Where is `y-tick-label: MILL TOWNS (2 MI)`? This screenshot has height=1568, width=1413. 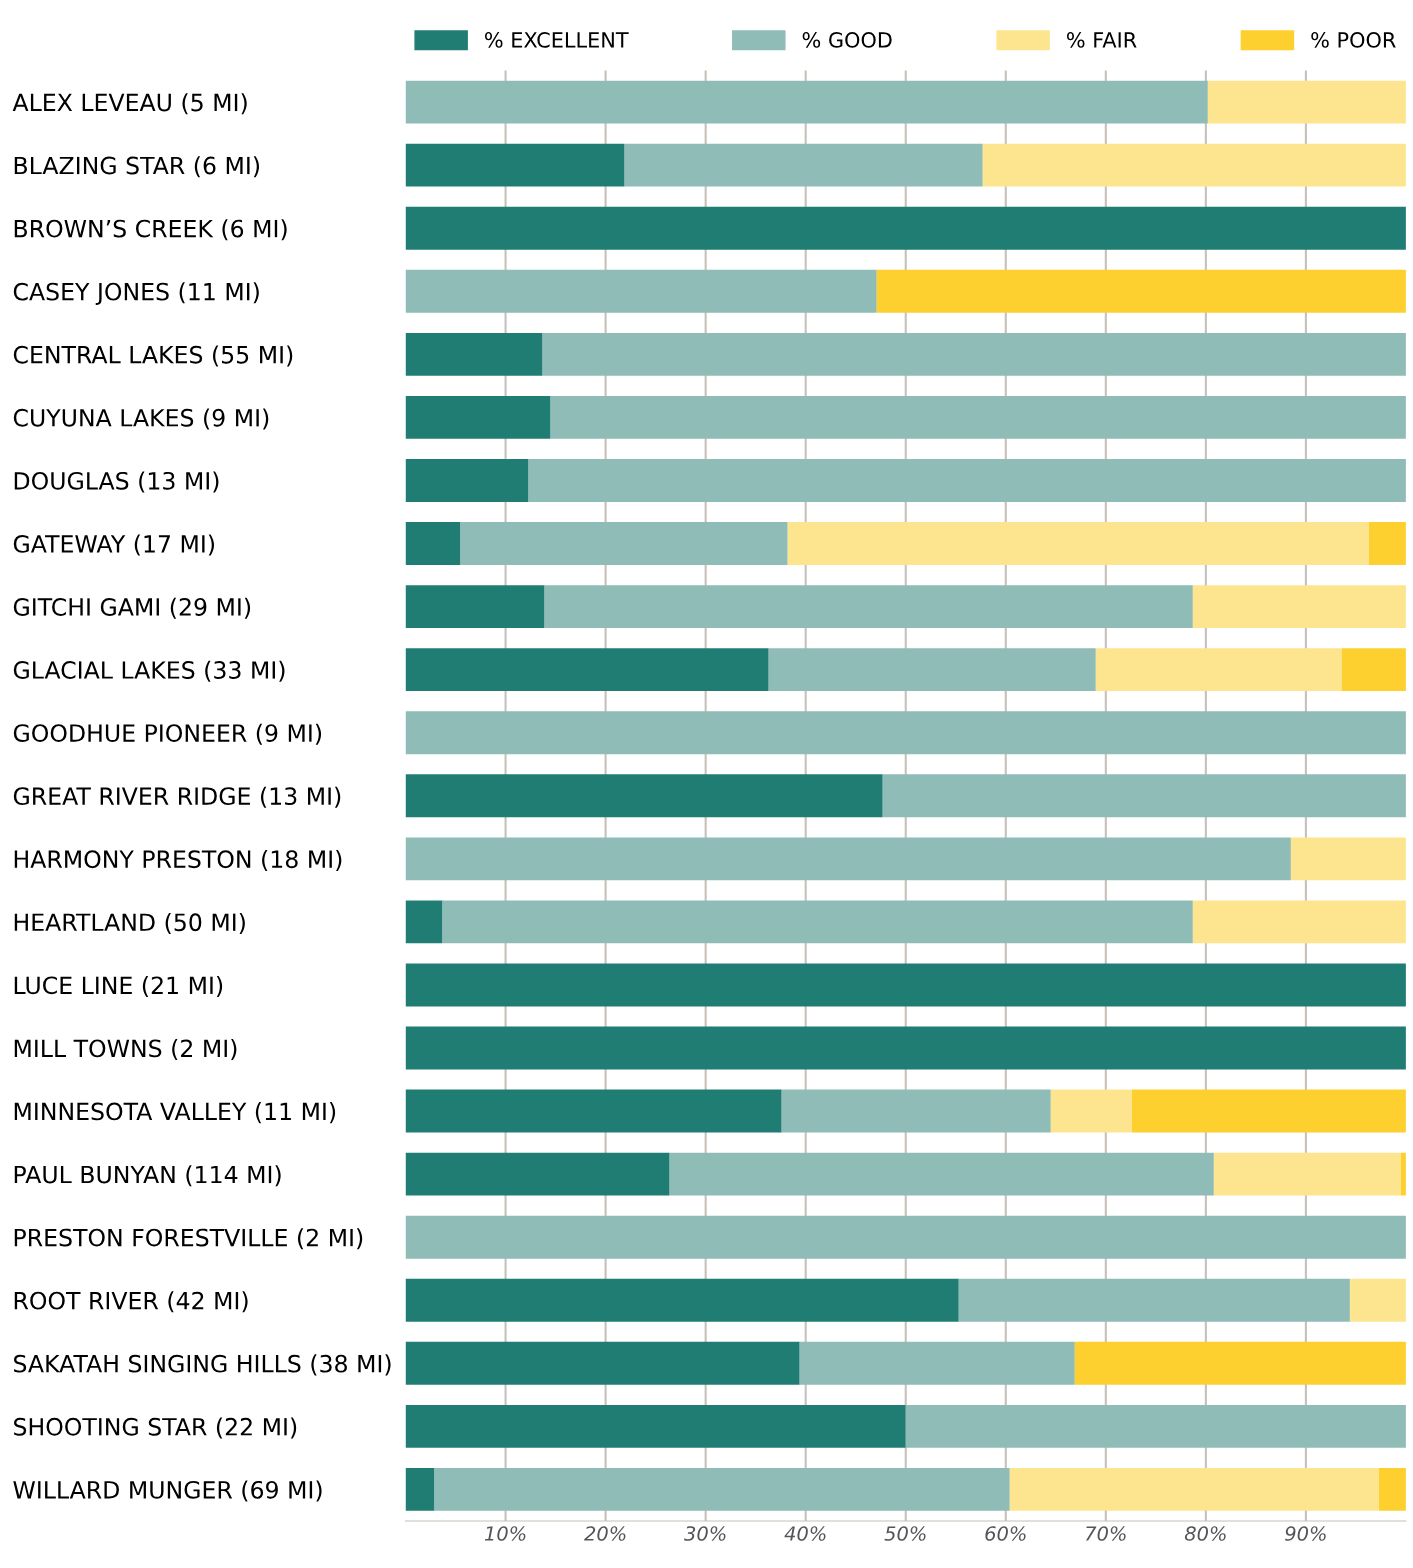 y-tick-label: MILL TOWNS (2 MI) is located at coordinates (125, 1050).